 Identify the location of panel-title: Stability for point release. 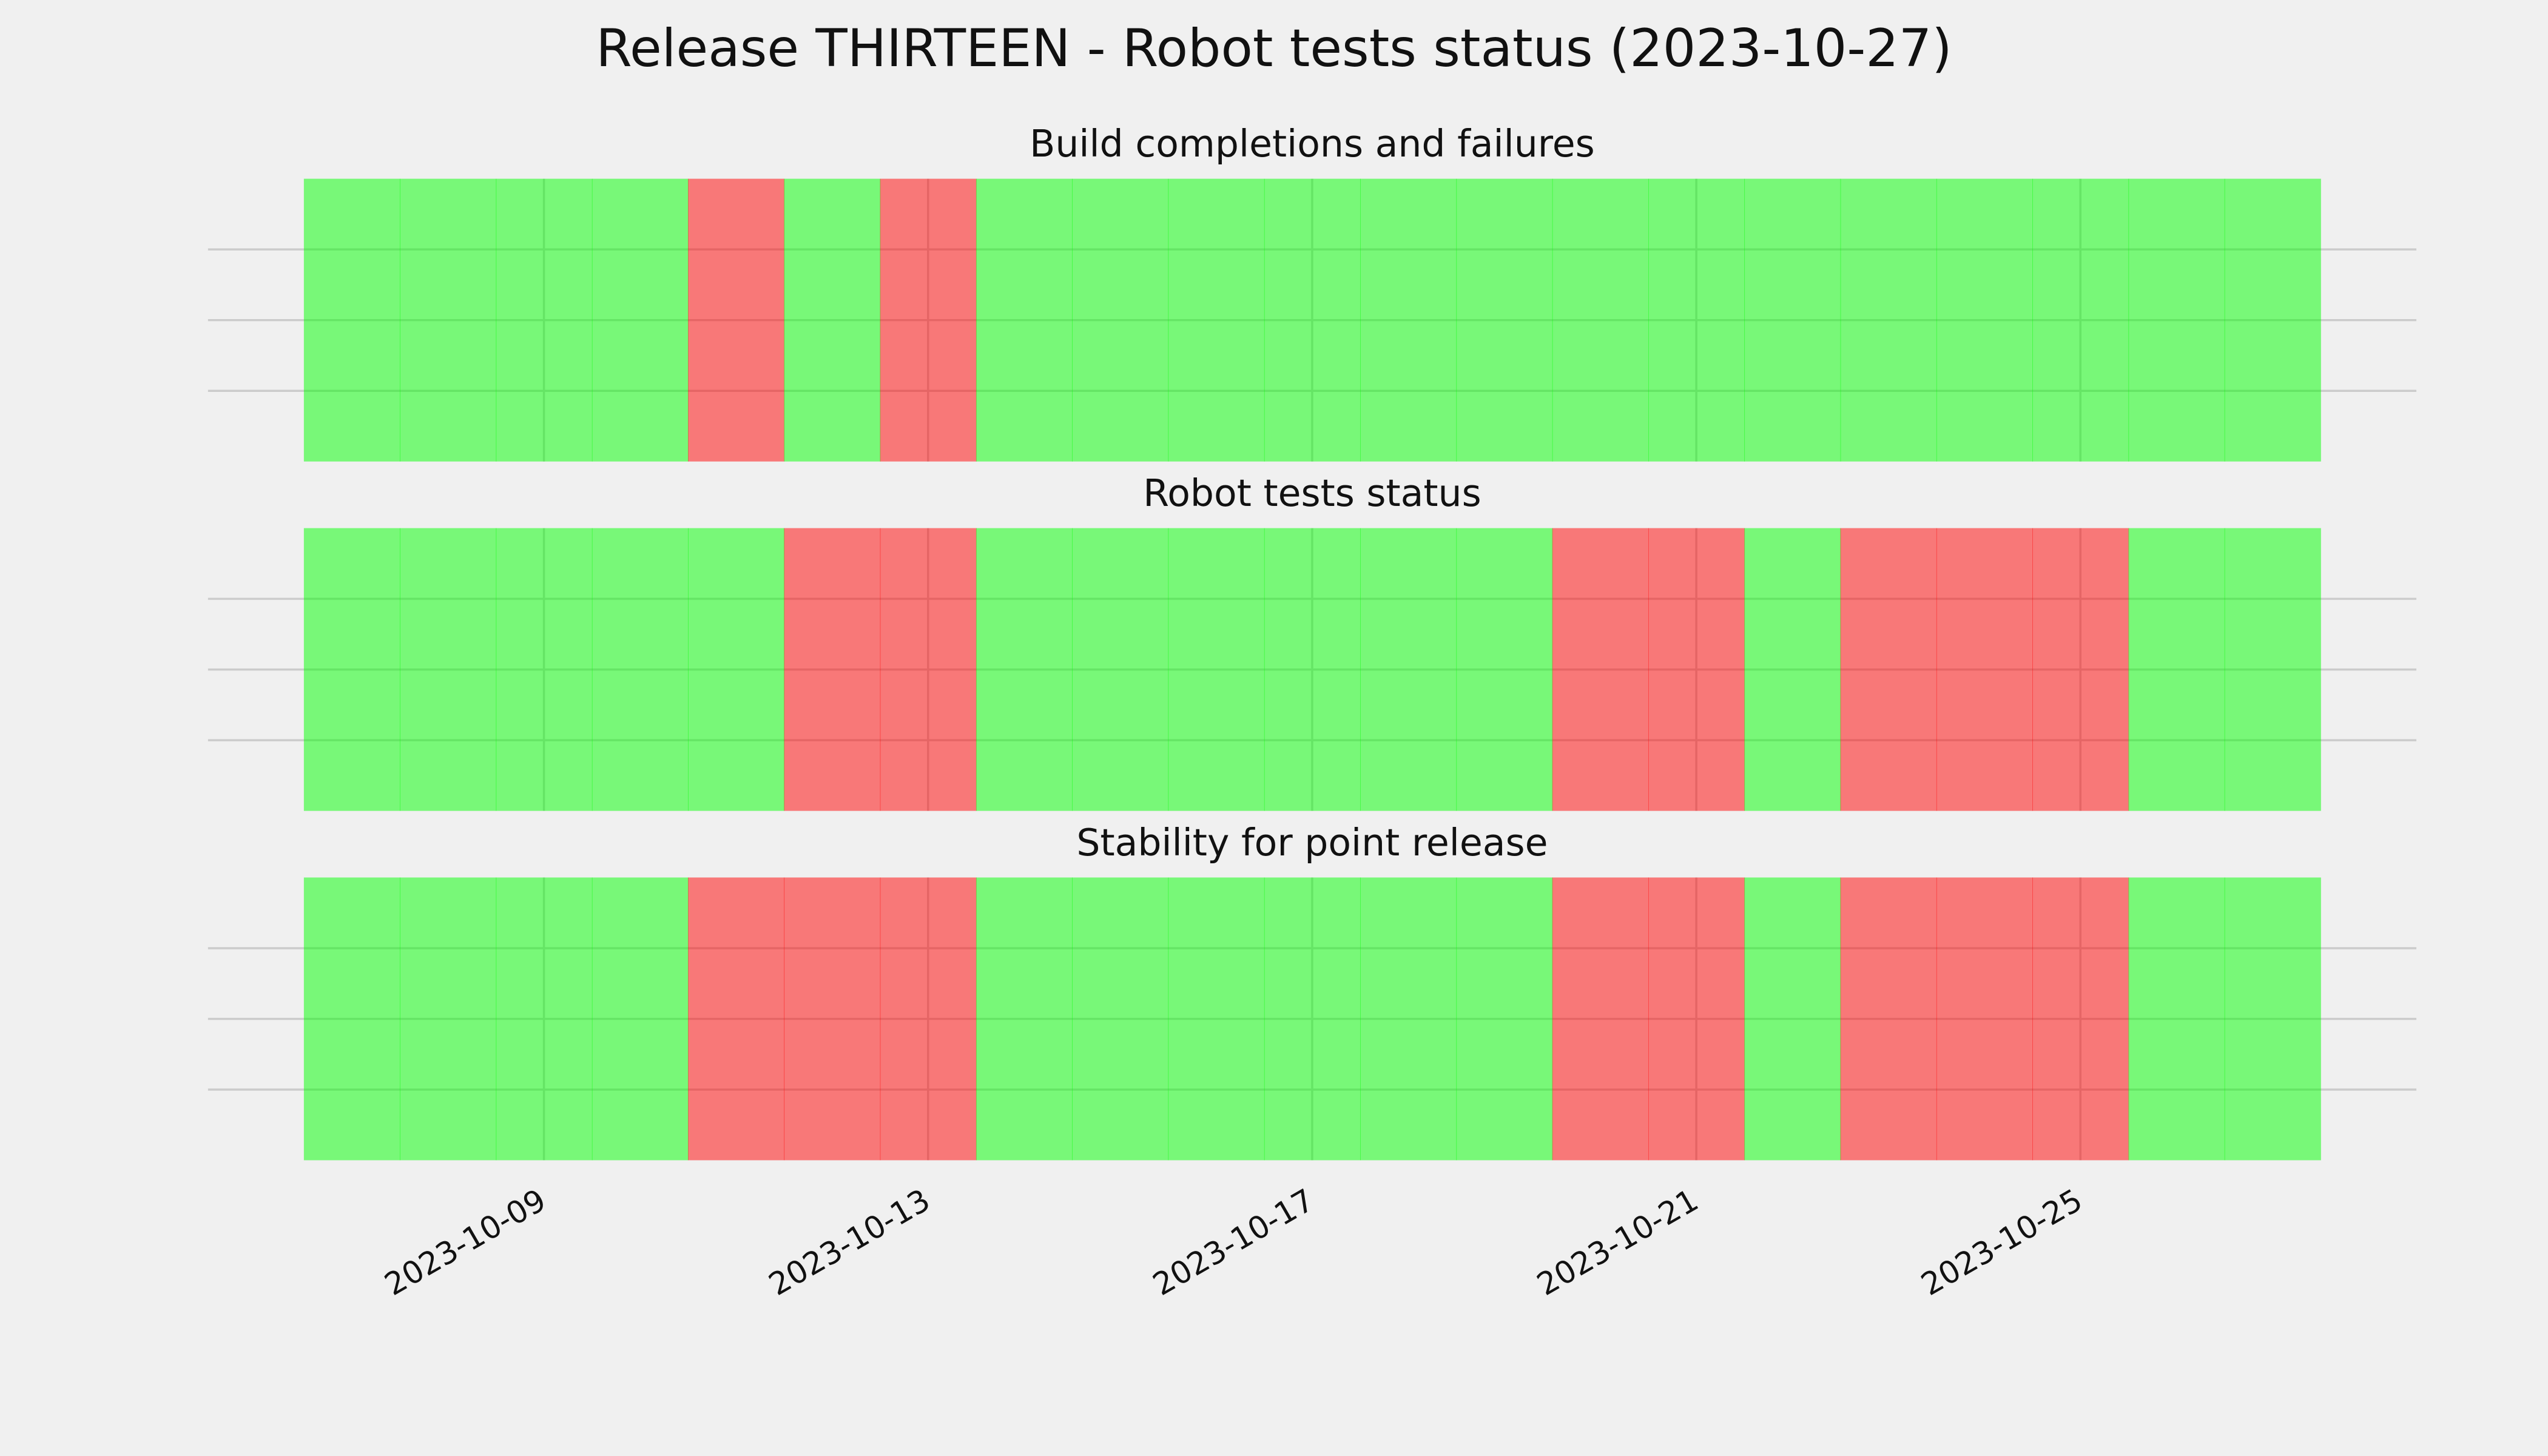
(1312, 842).